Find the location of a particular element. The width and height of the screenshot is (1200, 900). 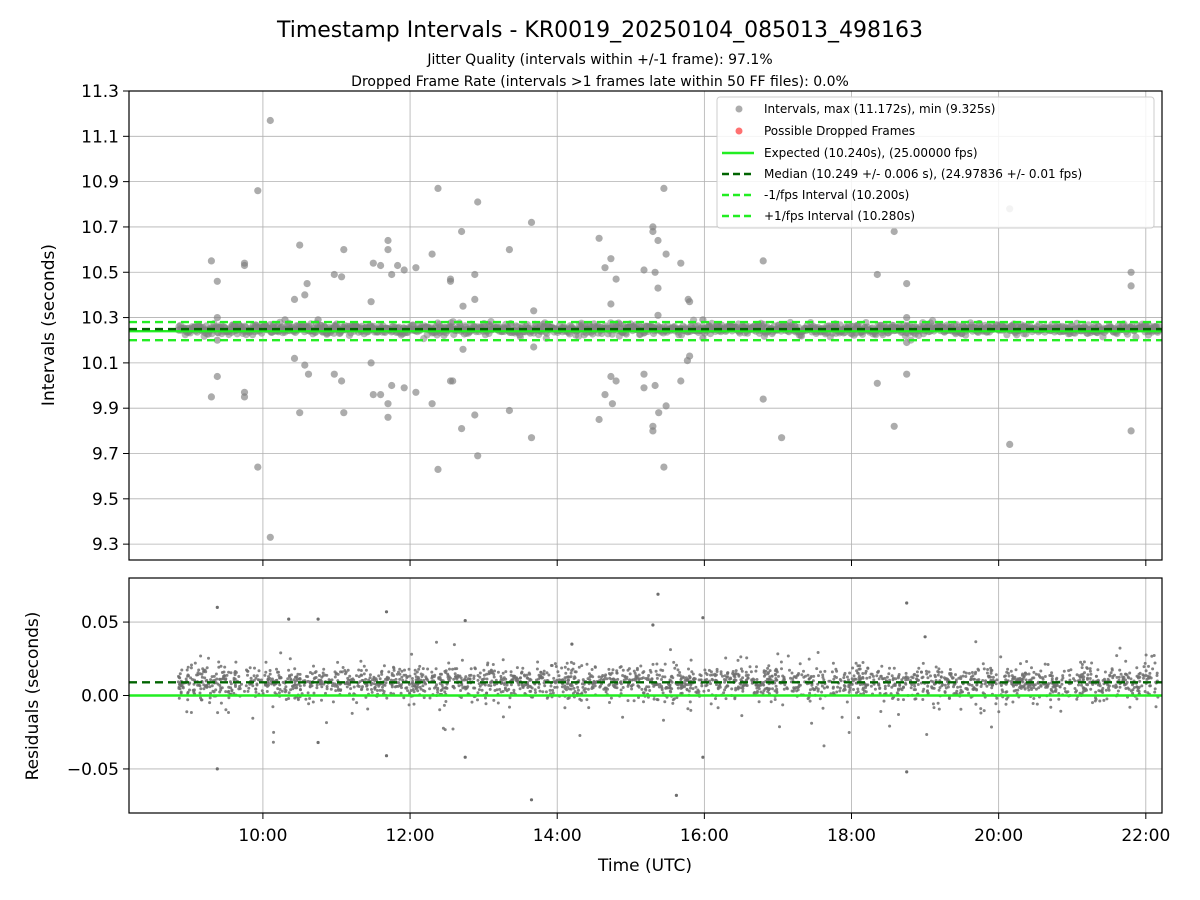

residuals-y-tick-label: 0.00 is located at coordinates (100, 697).